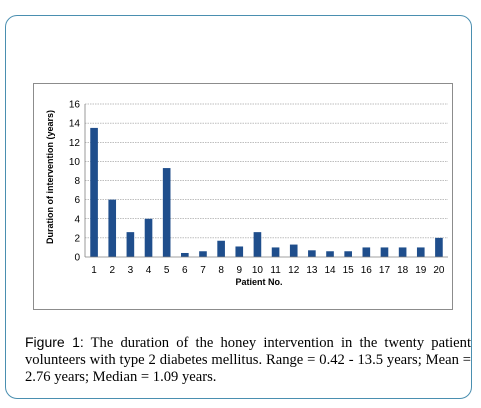 The height and width of the screenshot is (408, 481). What do you see at coordinates (77, 200) in the screenshot?
I see `y-tick-label: 6` at bounding box center [77, 200].